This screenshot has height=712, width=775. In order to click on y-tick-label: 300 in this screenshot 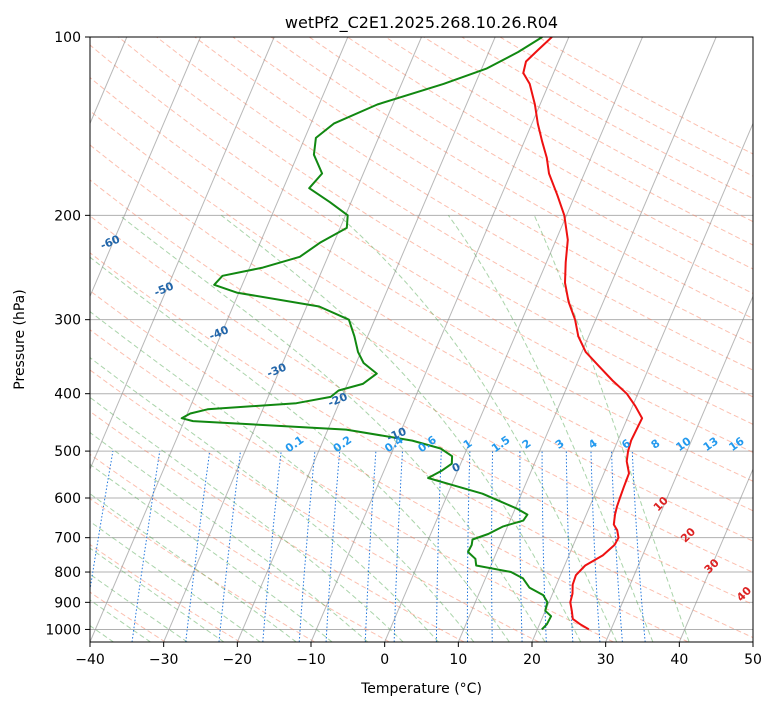, I will do `click(67, 321)`.